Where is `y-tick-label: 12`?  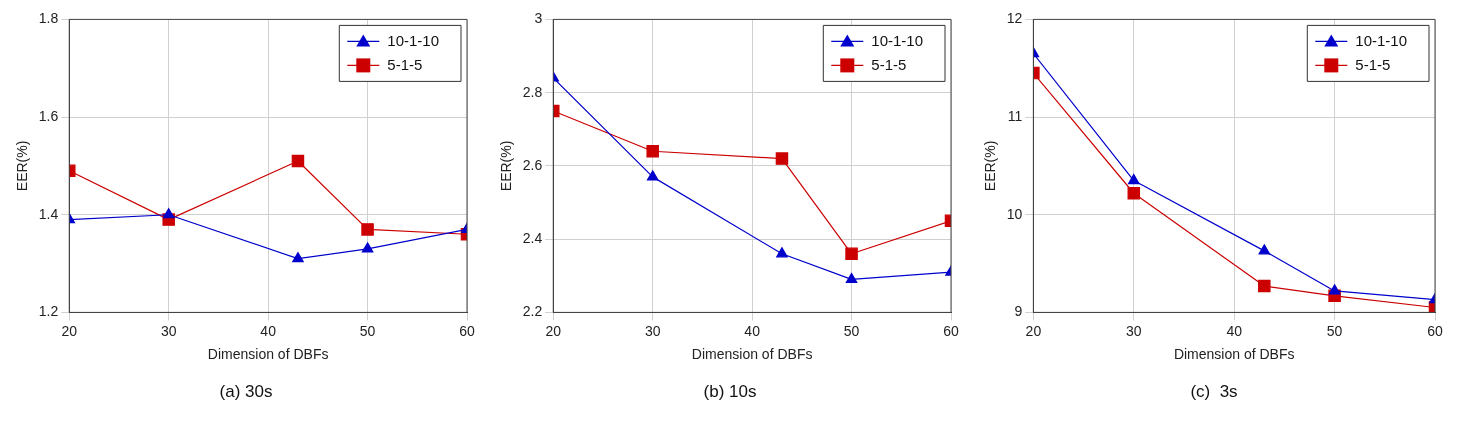
y-tick-label: 12 is located at coordinates (1014, 18).